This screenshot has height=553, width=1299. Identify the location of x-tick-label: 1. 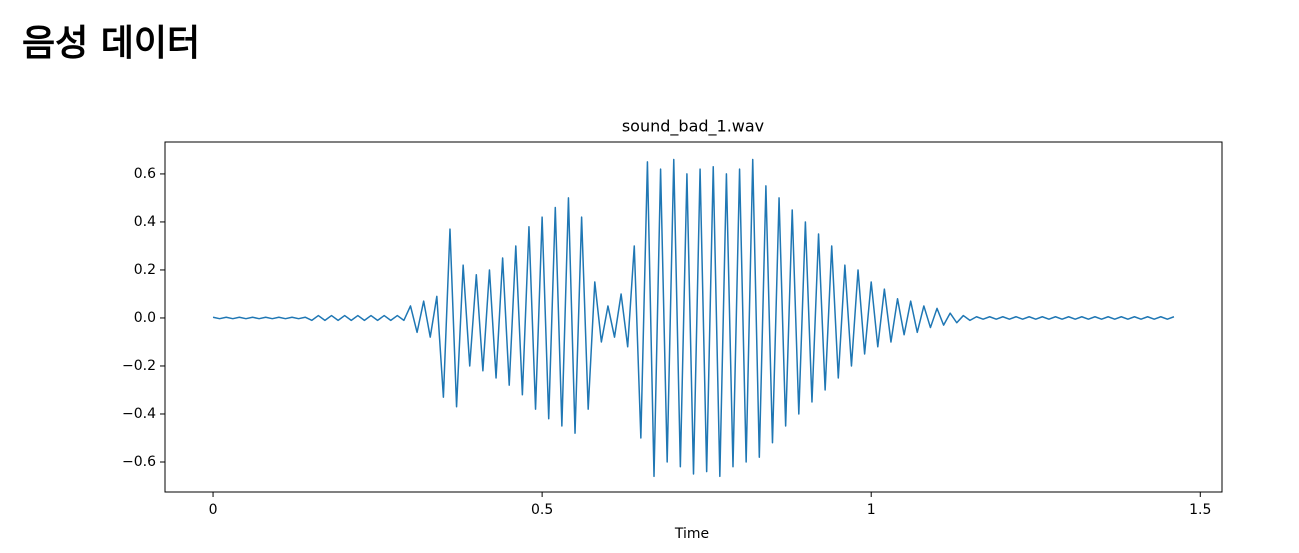
(871, 510).